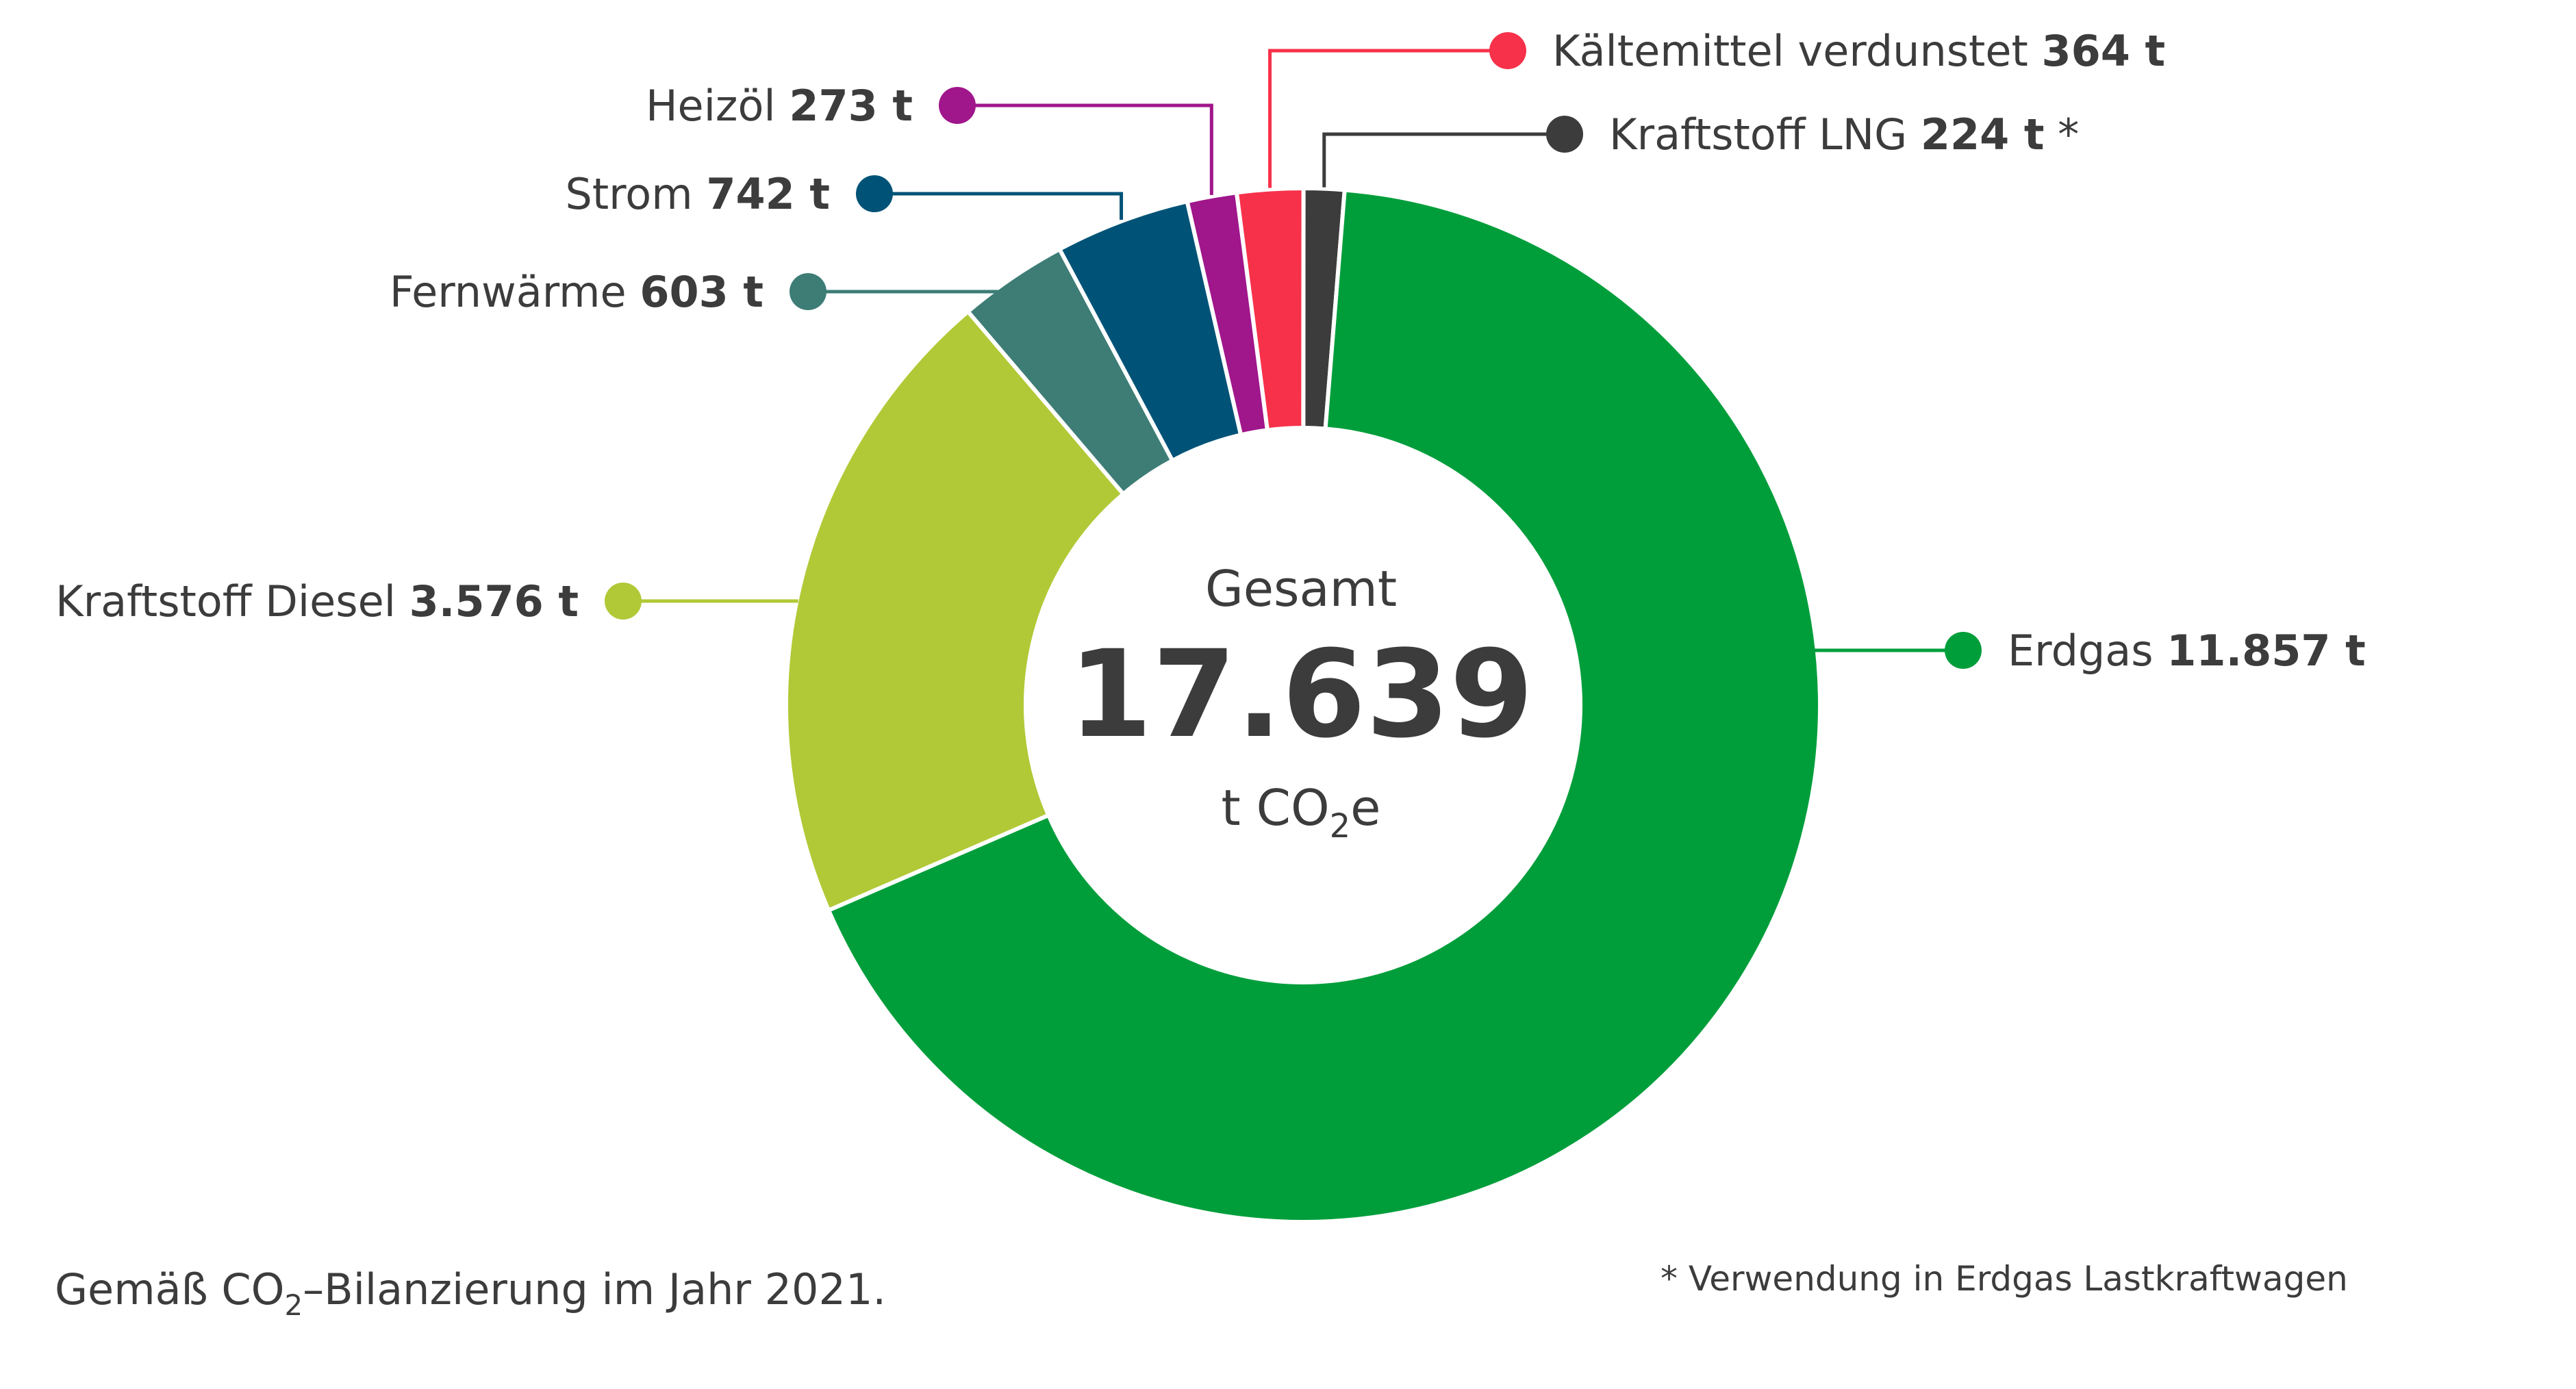  Describe the element at coordinates (1300, 694) in the screenshot. I see `total-value: 17.639` at that location.